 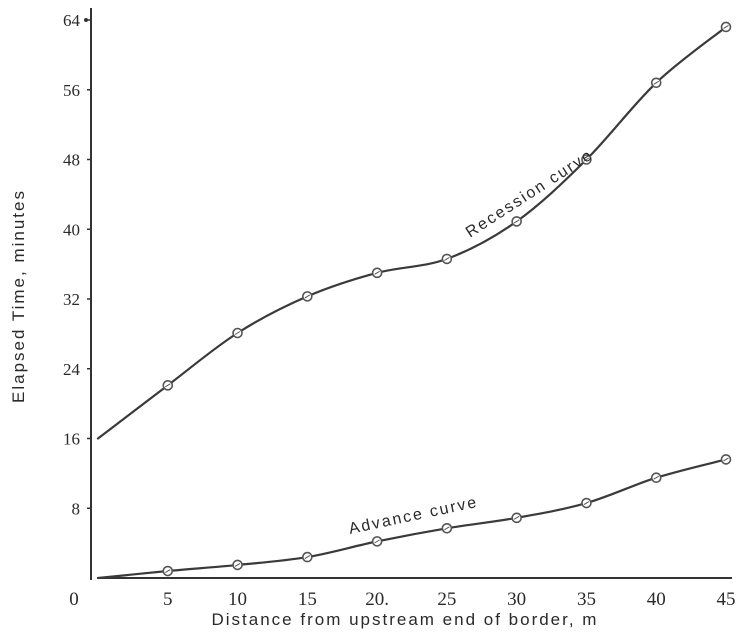 I want to click on x-tick-label: 35, so click(x=586, y=599).